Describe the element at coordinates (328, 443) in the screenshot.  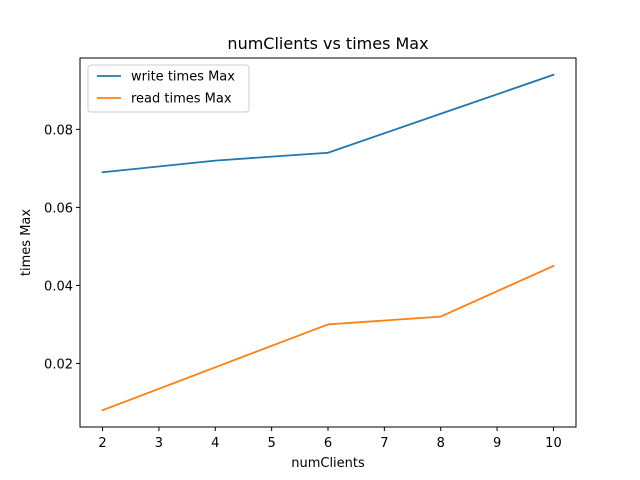
I see `x-tick-label: 6` at that location.